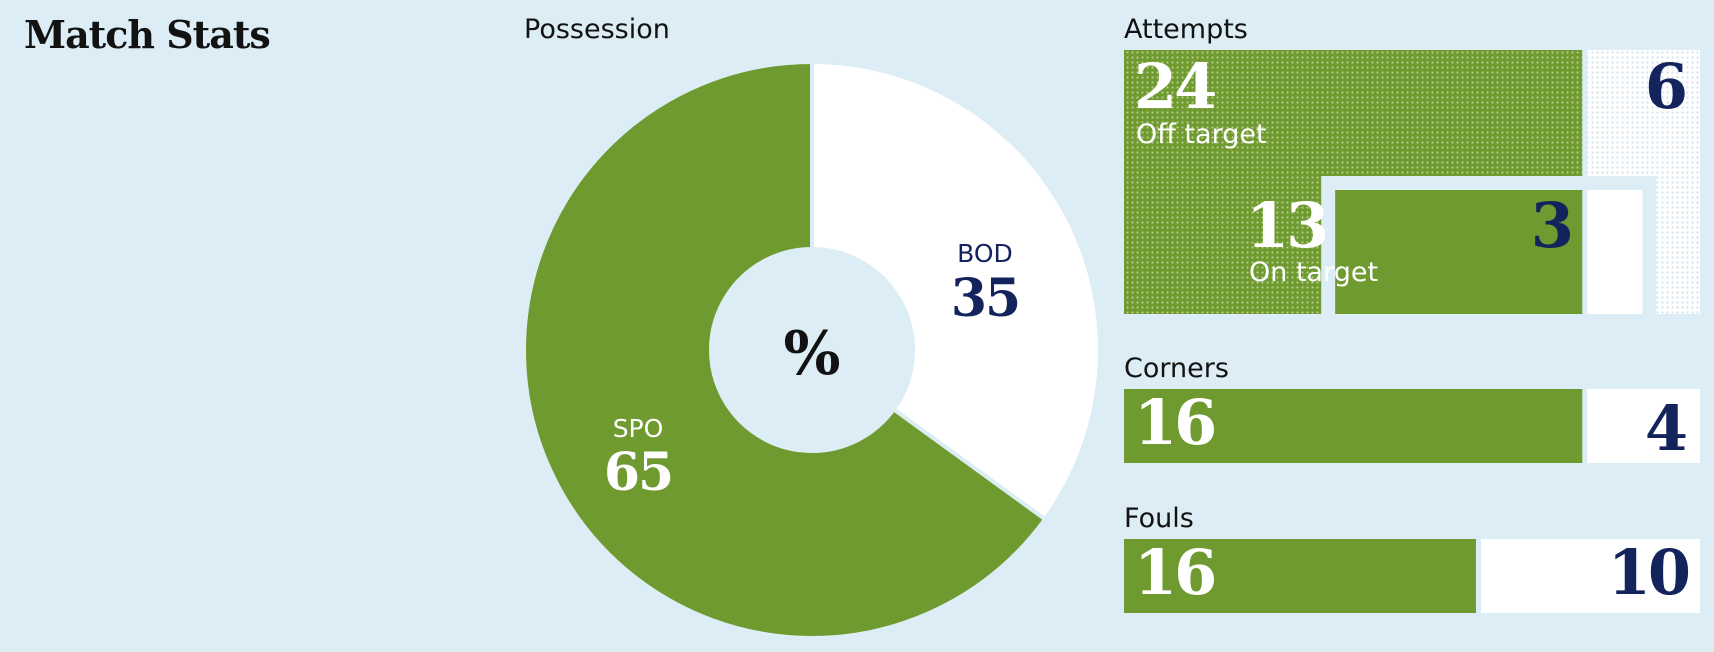  What do you see at coordinates (1412, 182) in the screenshot?
I see `attempts-chart: 24 Off target 6 13 On target 3` at bounding box center [1412, 182].